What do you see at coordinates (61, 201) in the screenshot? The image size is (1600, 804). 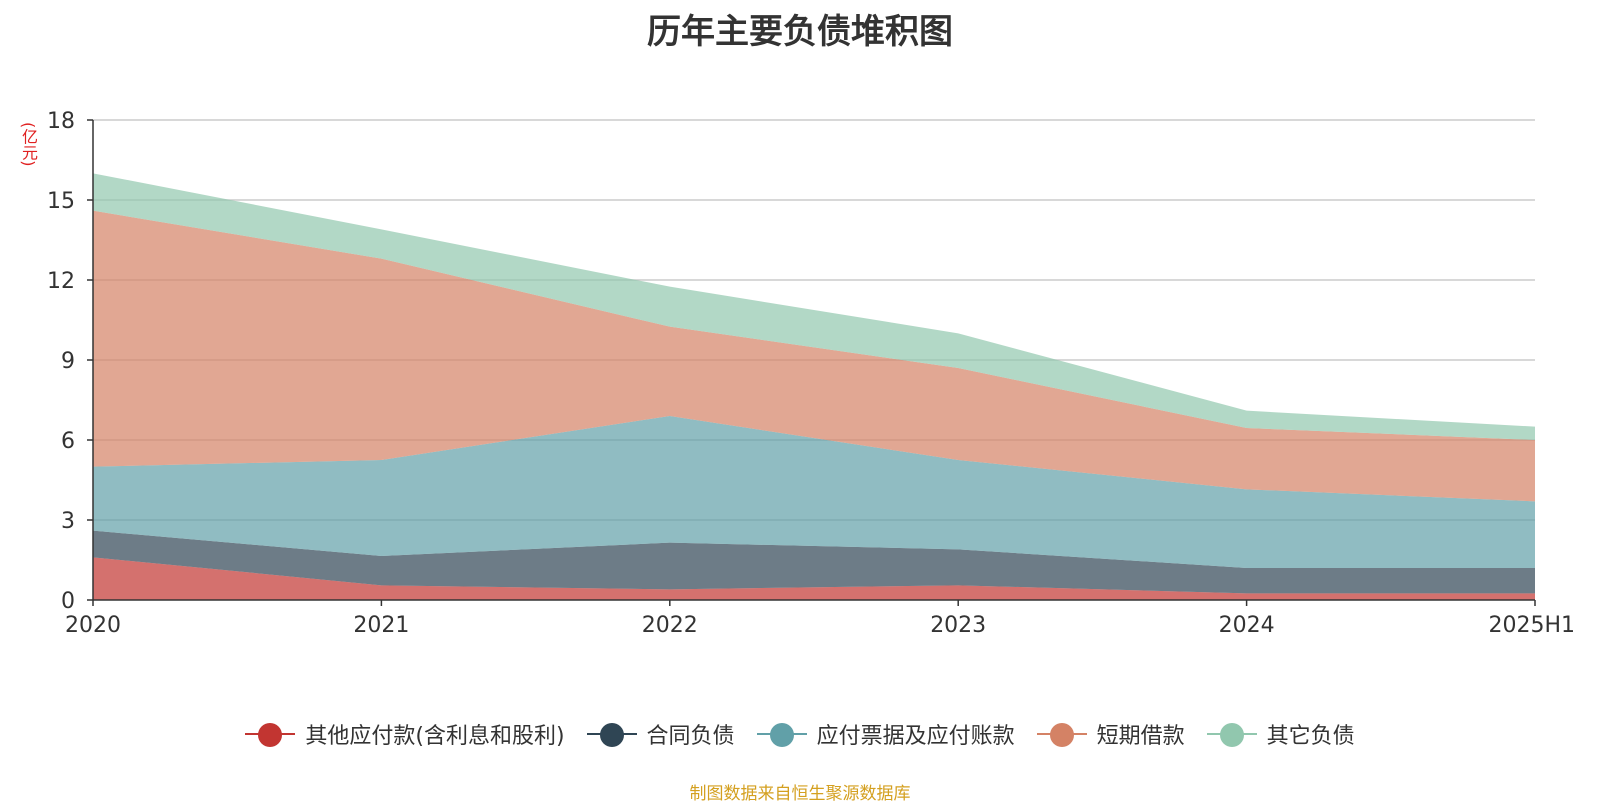 I see `y-tick-label: 15` at bounding box center [61, 201].